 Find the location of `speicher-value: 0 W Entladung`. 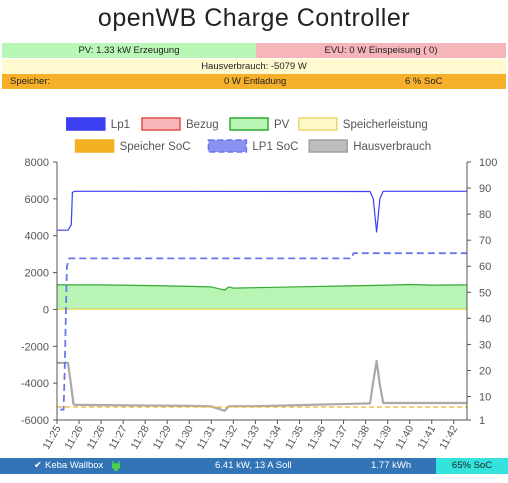

speicher-value: 0 W Entladung is located at coordinates (255, 81).